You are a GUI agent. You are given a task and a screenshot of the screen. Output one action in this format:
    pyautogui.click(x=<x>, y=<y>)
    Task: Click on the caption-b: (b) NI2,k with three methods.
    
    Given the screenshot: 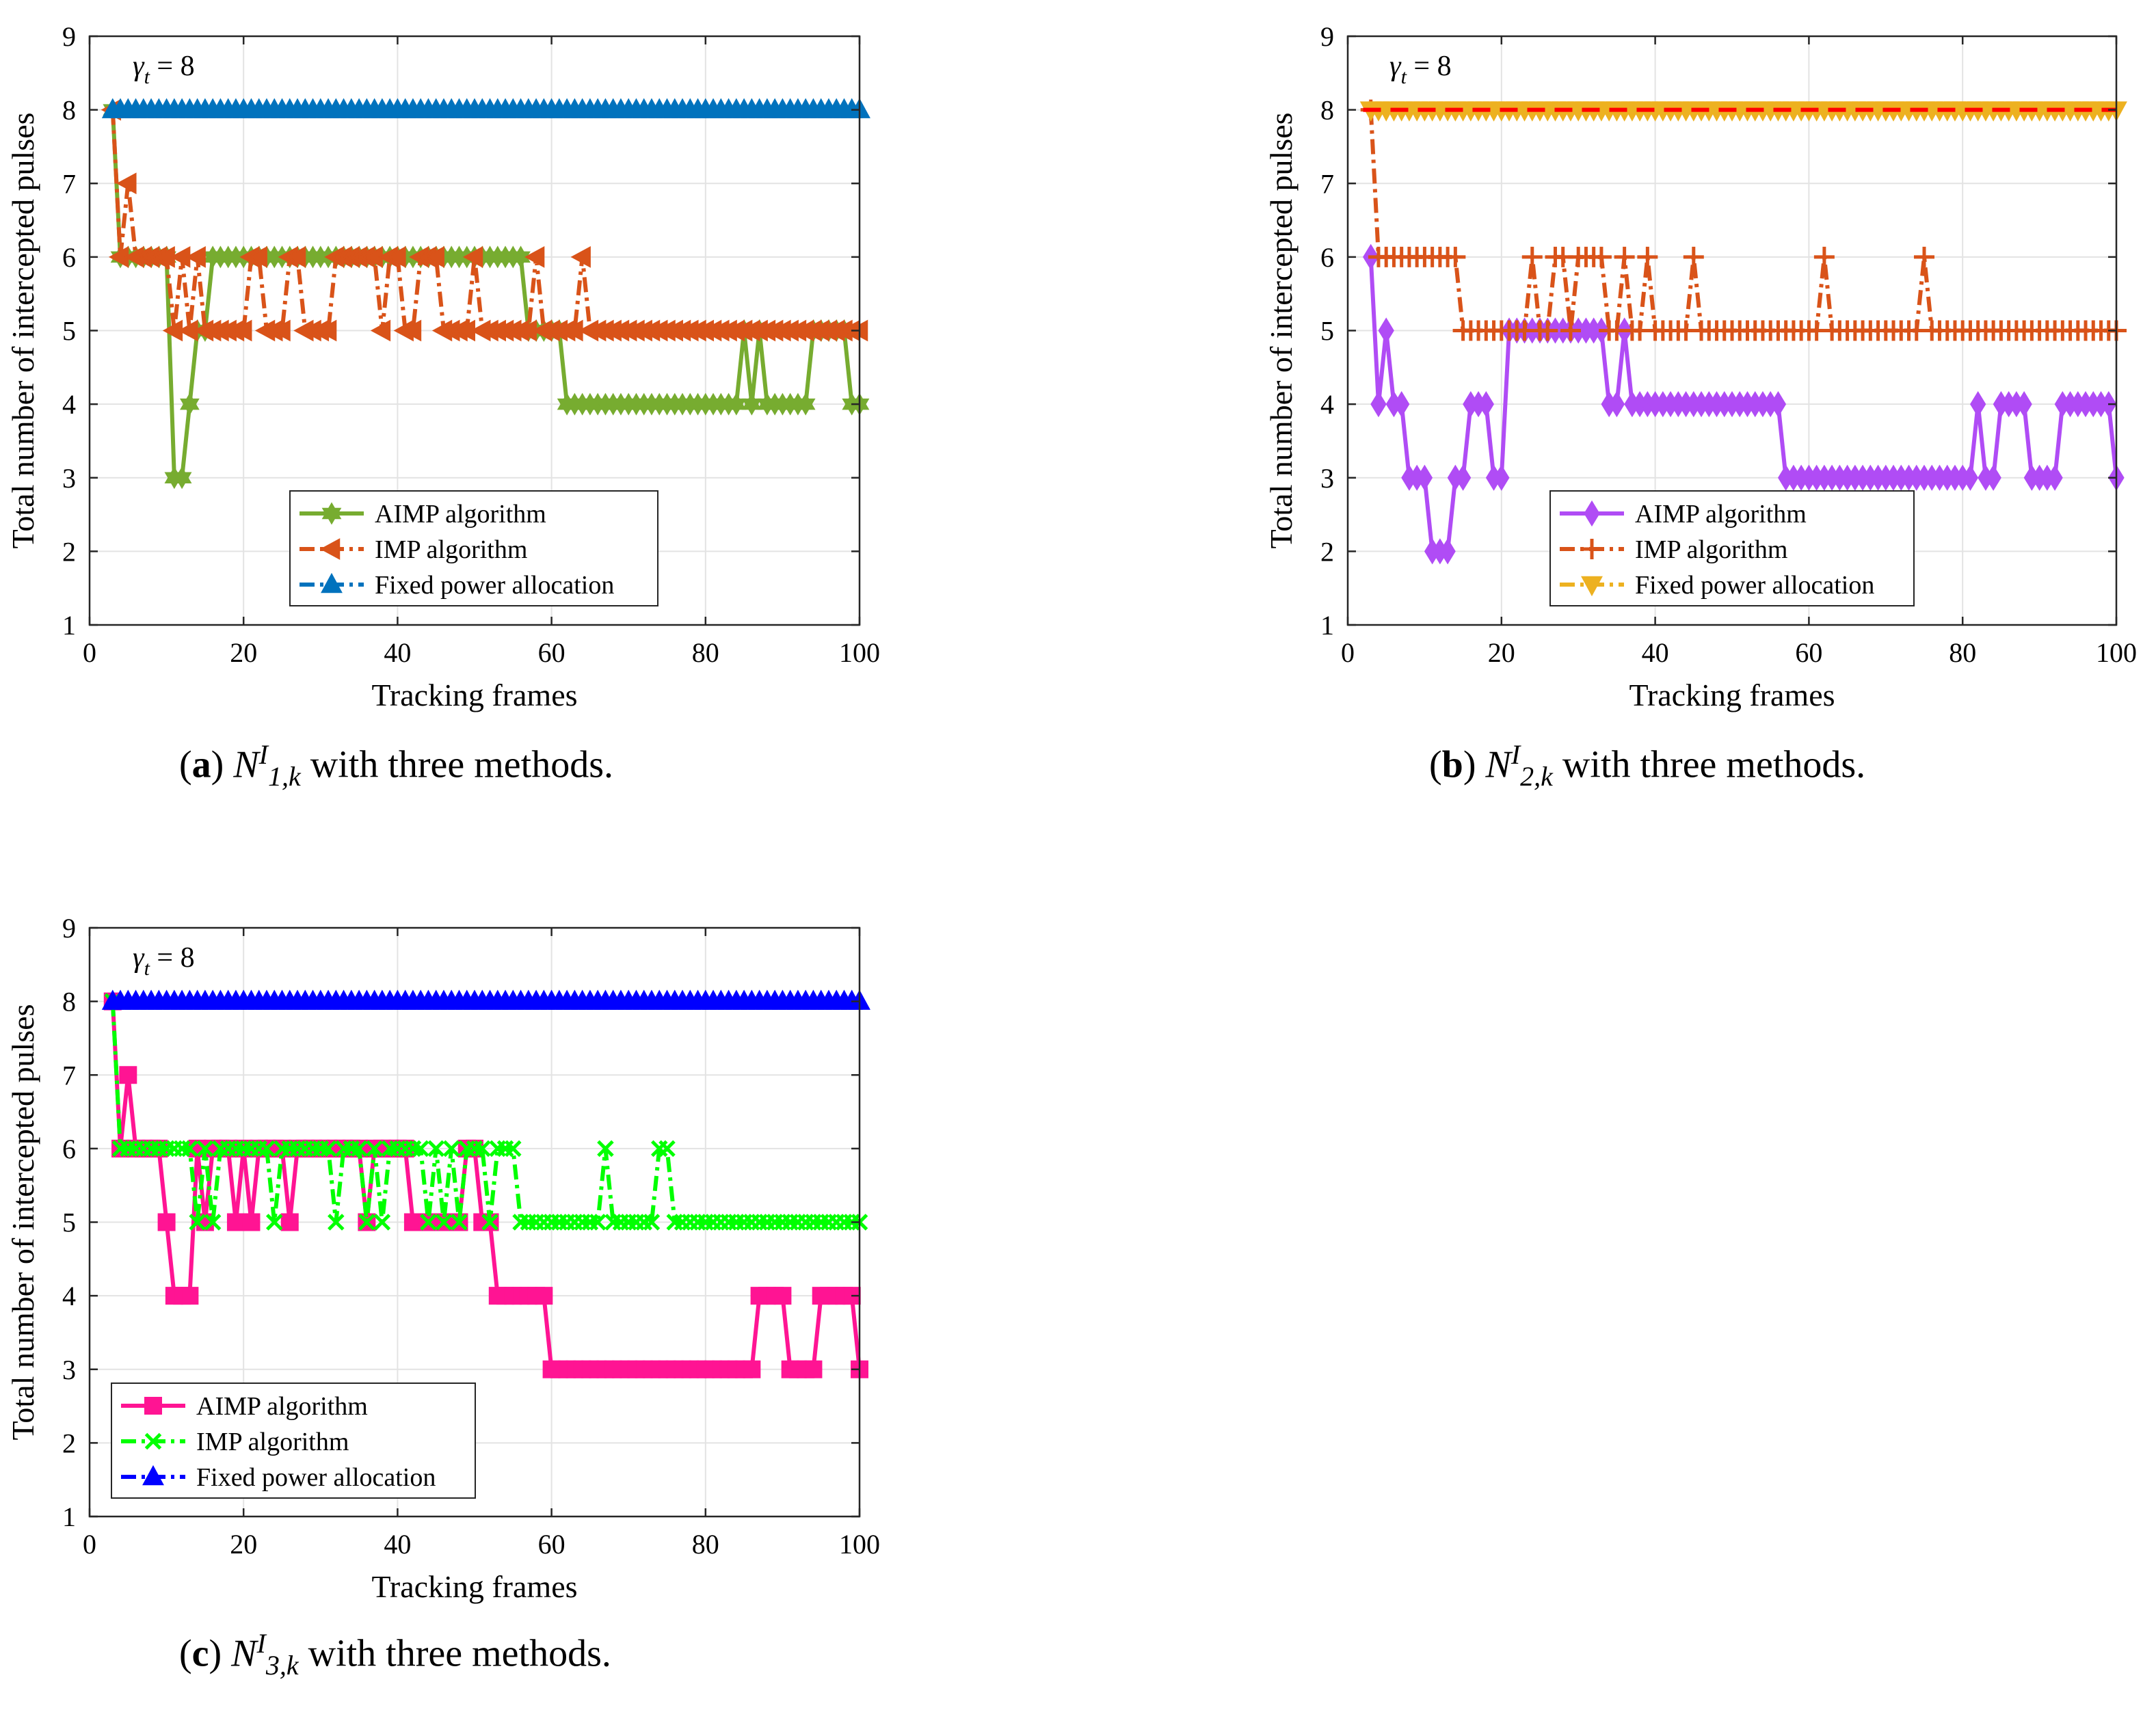 What is the action you would take?
    pyautogui.click(x=1648, y=765)
    